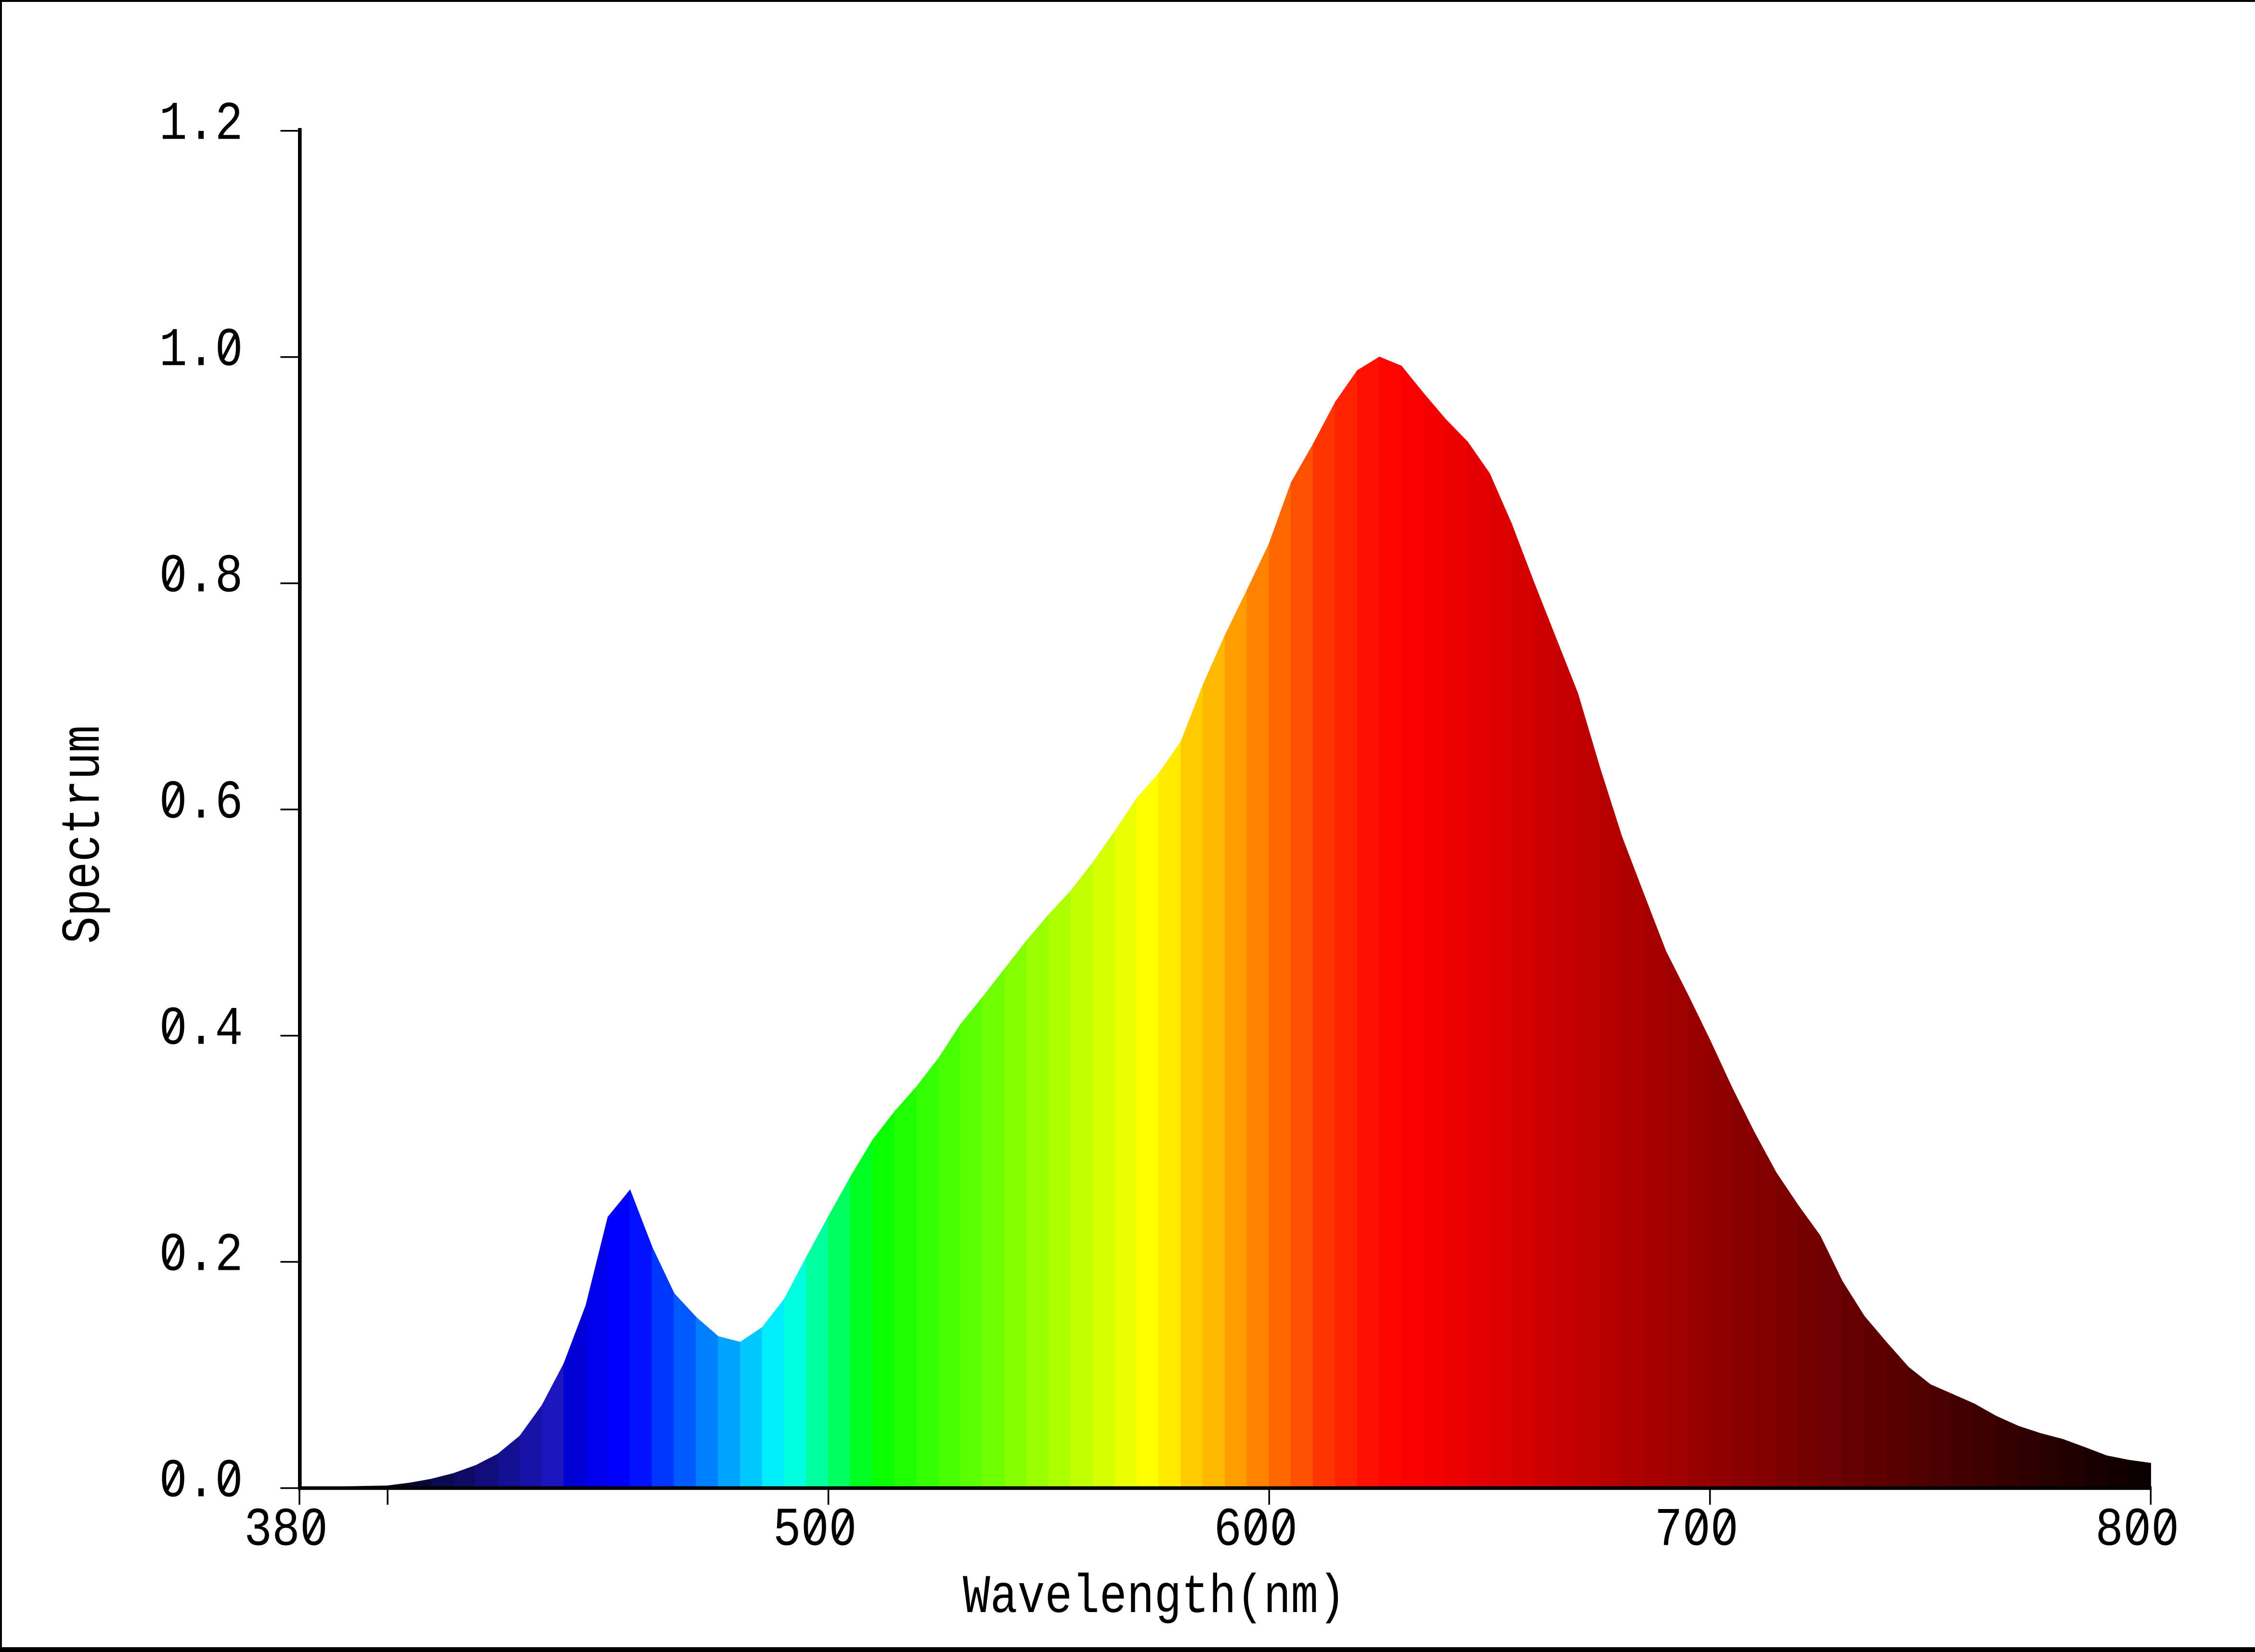 The width and height of the screenshot is (2255, 1652). I want to click on svg-text: 1.2, so click(201, 124).